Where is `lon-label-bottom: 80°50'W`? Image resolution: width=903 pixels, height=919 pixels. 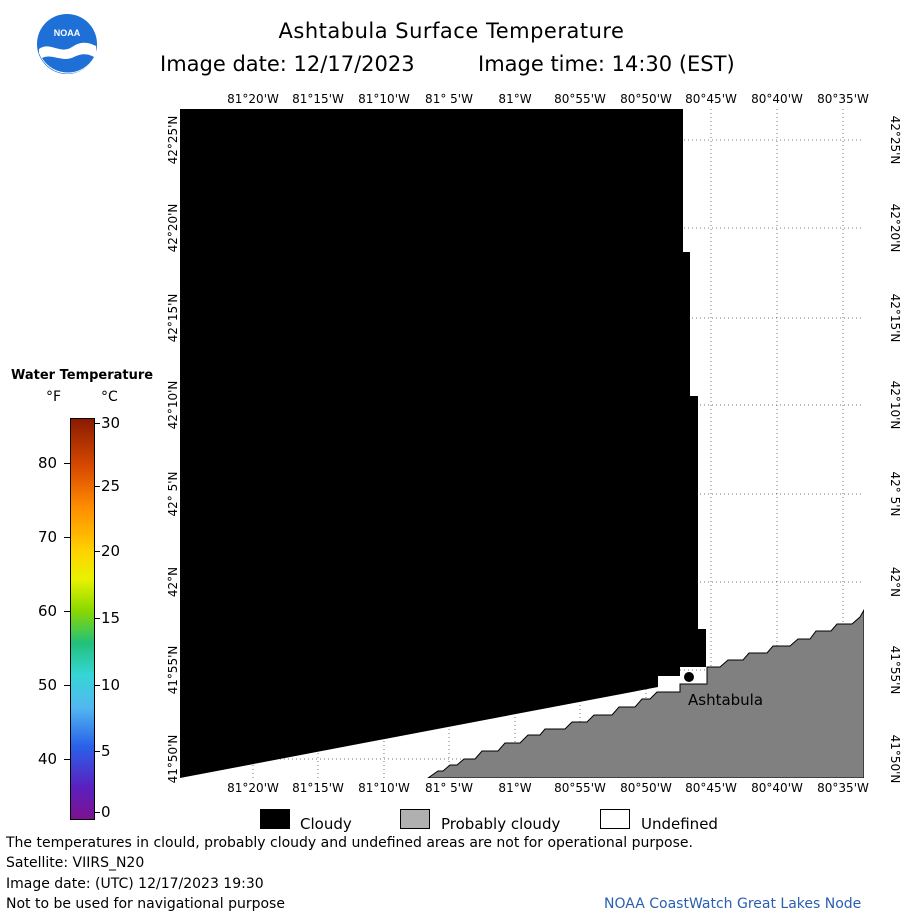
lon-label-bottom: 80°50'W is located at coordinates (646, 788).